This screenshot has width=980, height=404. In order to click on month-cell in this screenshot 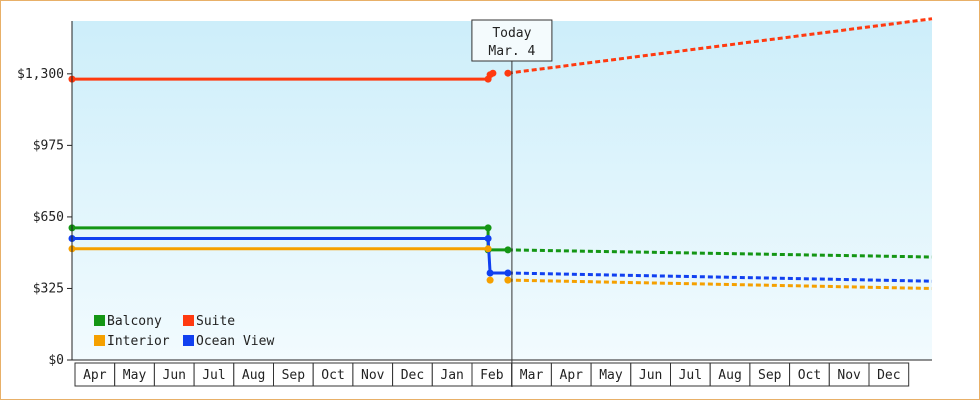, I will do `click(889, 374)`.